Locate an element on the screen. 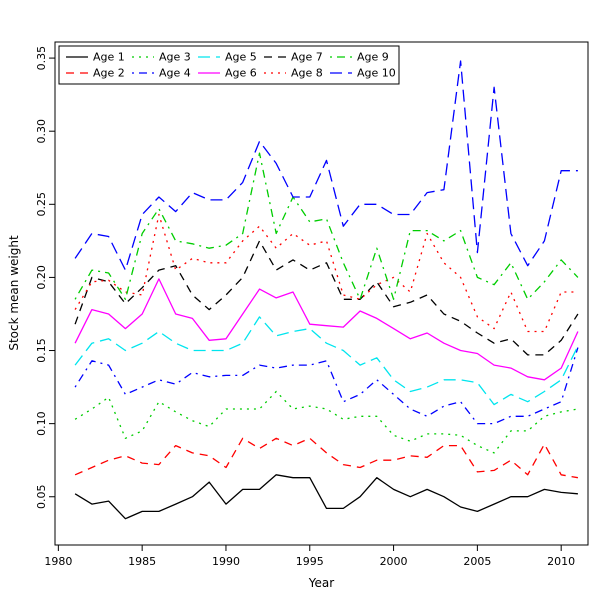 This screenshot has height=600, width=600. legend-label-age-8: Age 8 is located at coordinates (307, 73).